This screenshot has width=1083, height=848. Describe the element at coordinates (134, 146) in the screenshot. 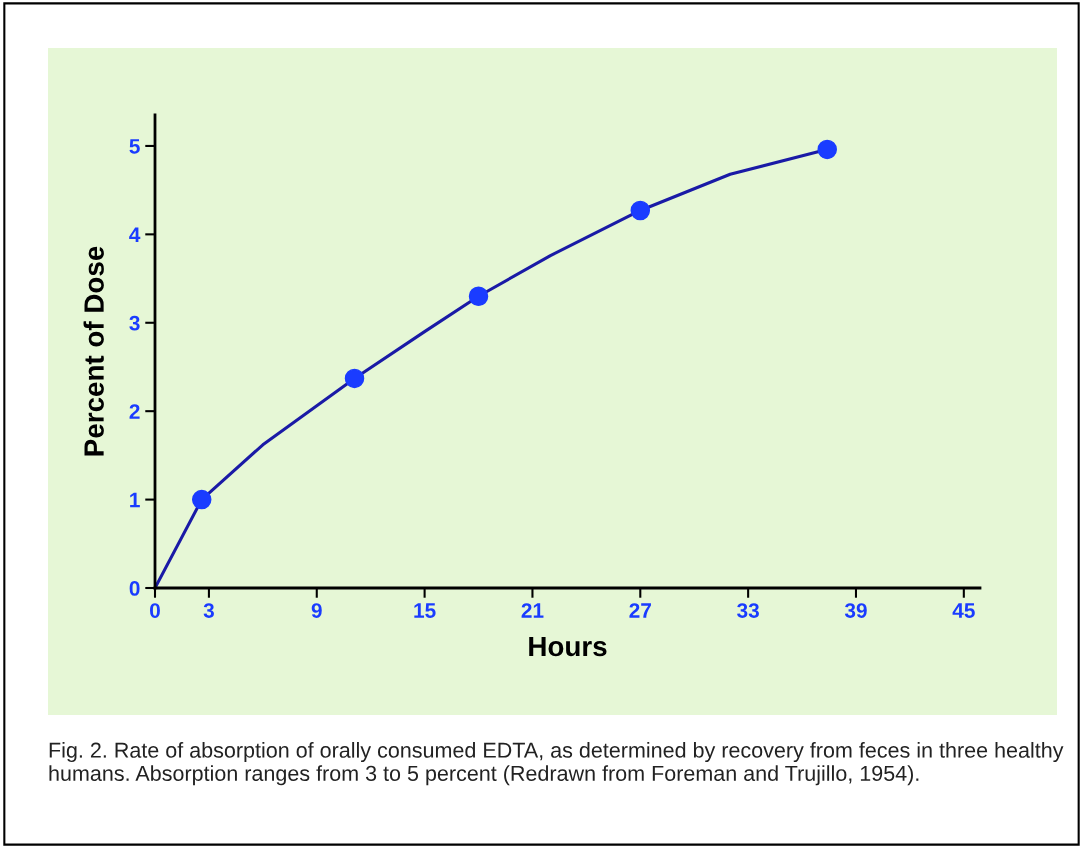

I see `y-tick-label: 5` at that location.